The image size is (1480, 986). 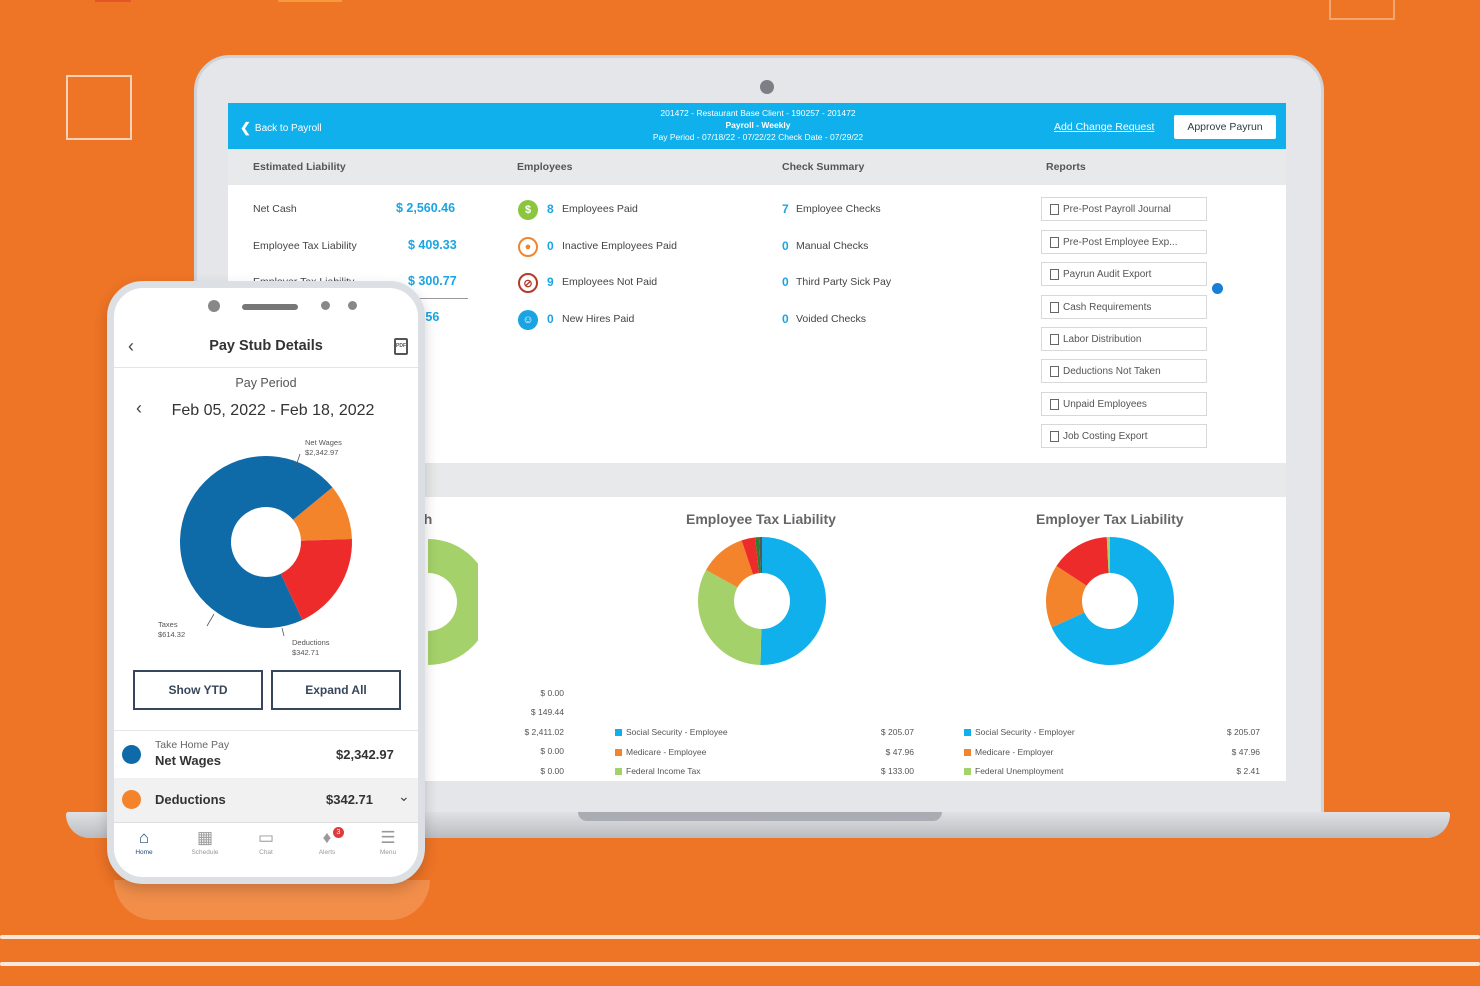 I want to click on tab-schedule: ▦ Schedule, so click(x=205, y=841).